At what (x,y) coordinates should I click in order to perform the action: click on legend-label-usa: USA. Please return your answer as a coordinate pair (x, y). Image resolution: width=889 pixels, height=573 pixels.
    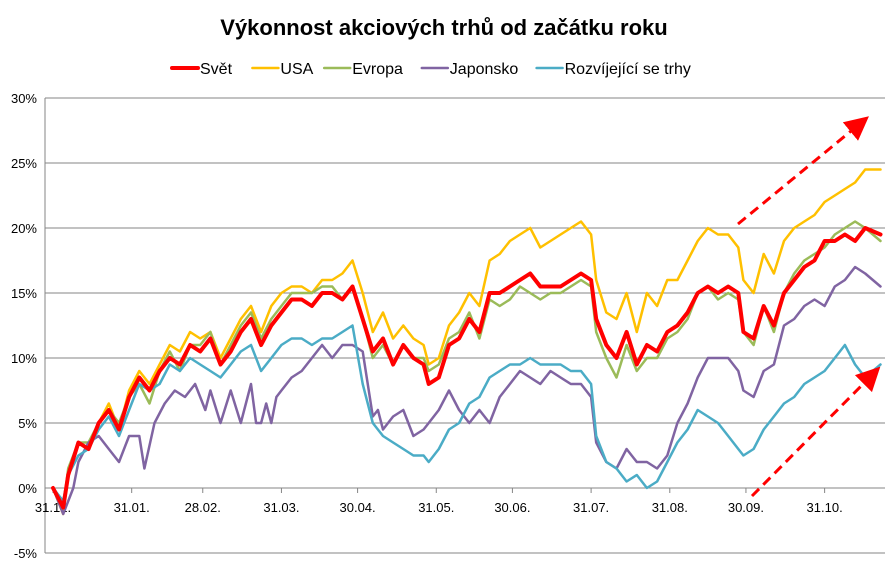
    Looking at the image, I should click on (296, 69).